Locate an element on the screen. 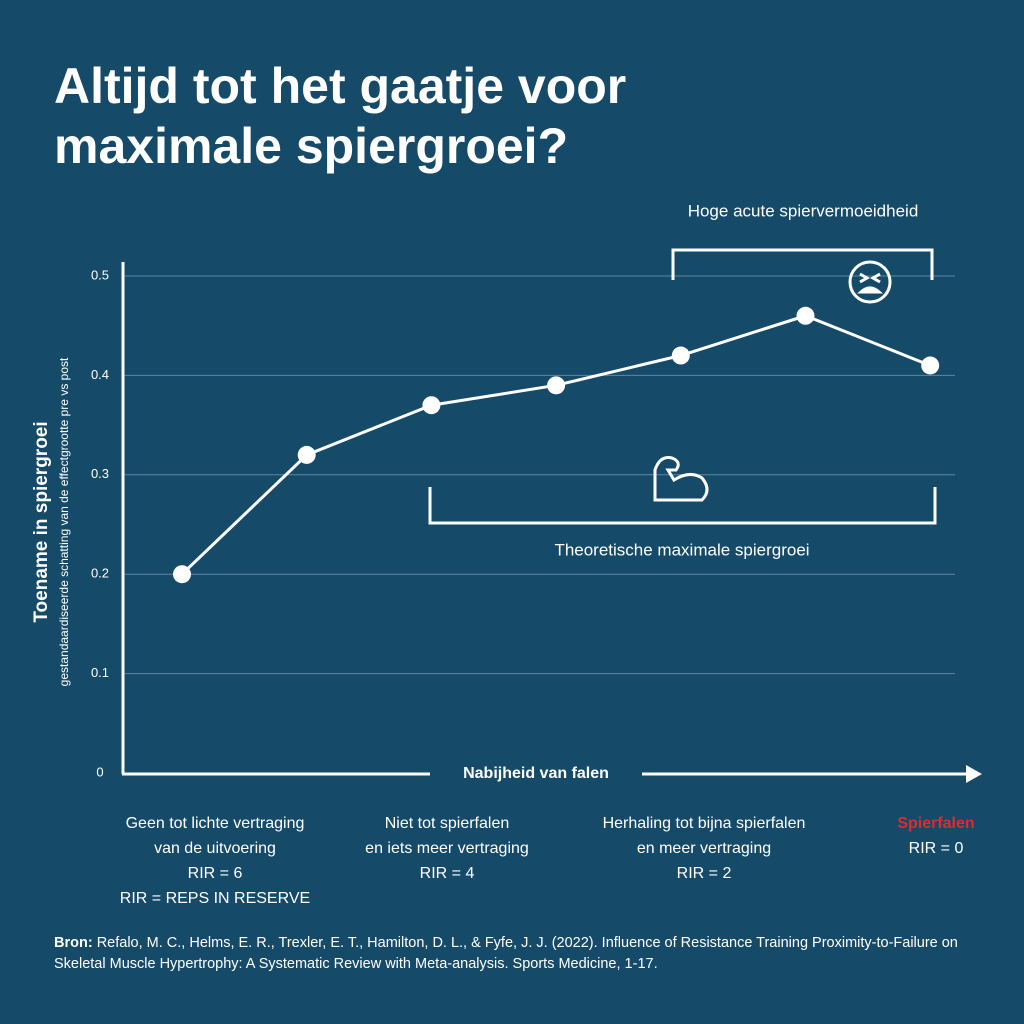 This screenshot has height=1024, width=1024. muscle-icon is located at coordinates (681, 479).